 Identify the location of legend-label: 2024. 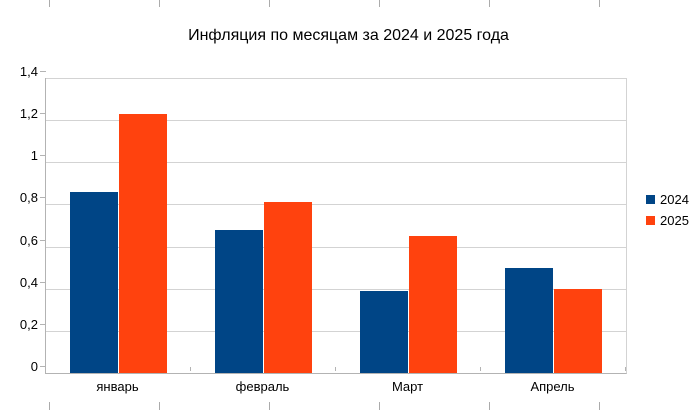
(674, 199).